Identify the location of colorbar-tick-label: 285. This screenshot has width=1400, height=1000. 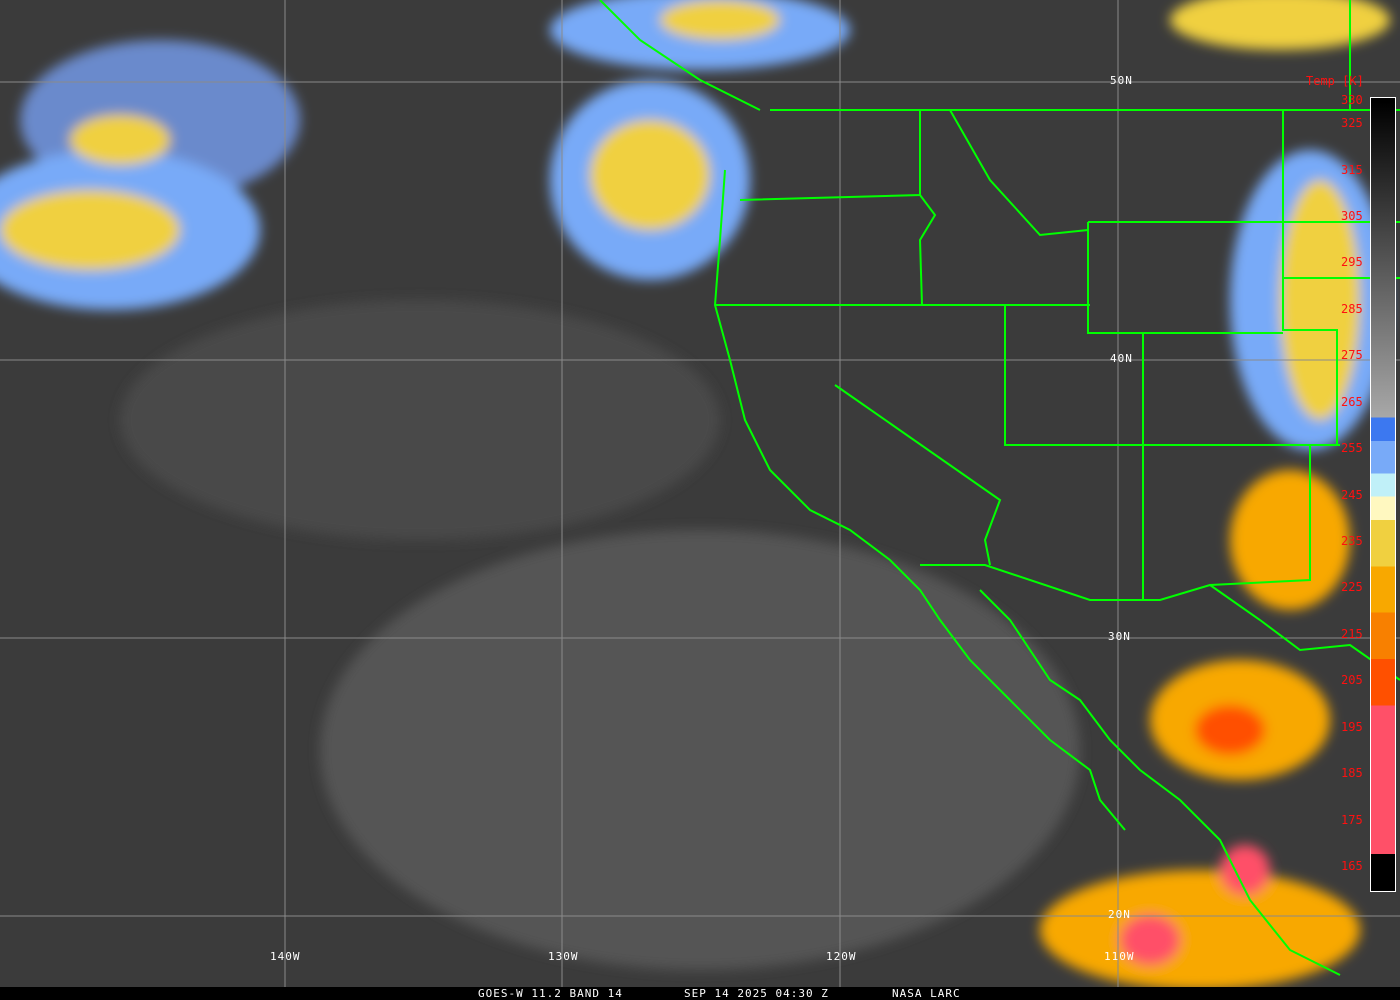
(1352, 308).